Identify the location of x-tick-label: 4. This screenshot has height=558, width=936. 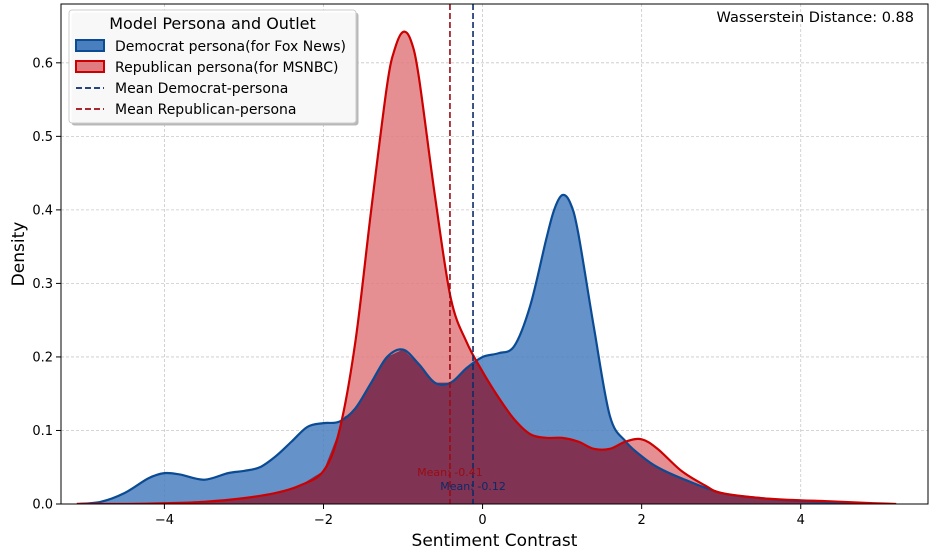
(801, 520).